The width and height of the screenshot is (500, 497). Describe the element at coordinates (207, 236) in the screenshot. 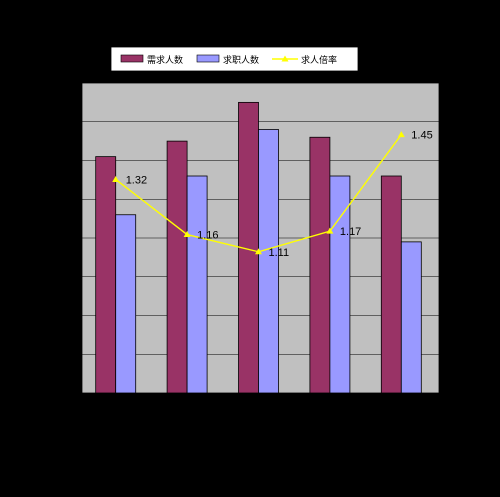

I see `ratio-data-label: 1.16` at that location.